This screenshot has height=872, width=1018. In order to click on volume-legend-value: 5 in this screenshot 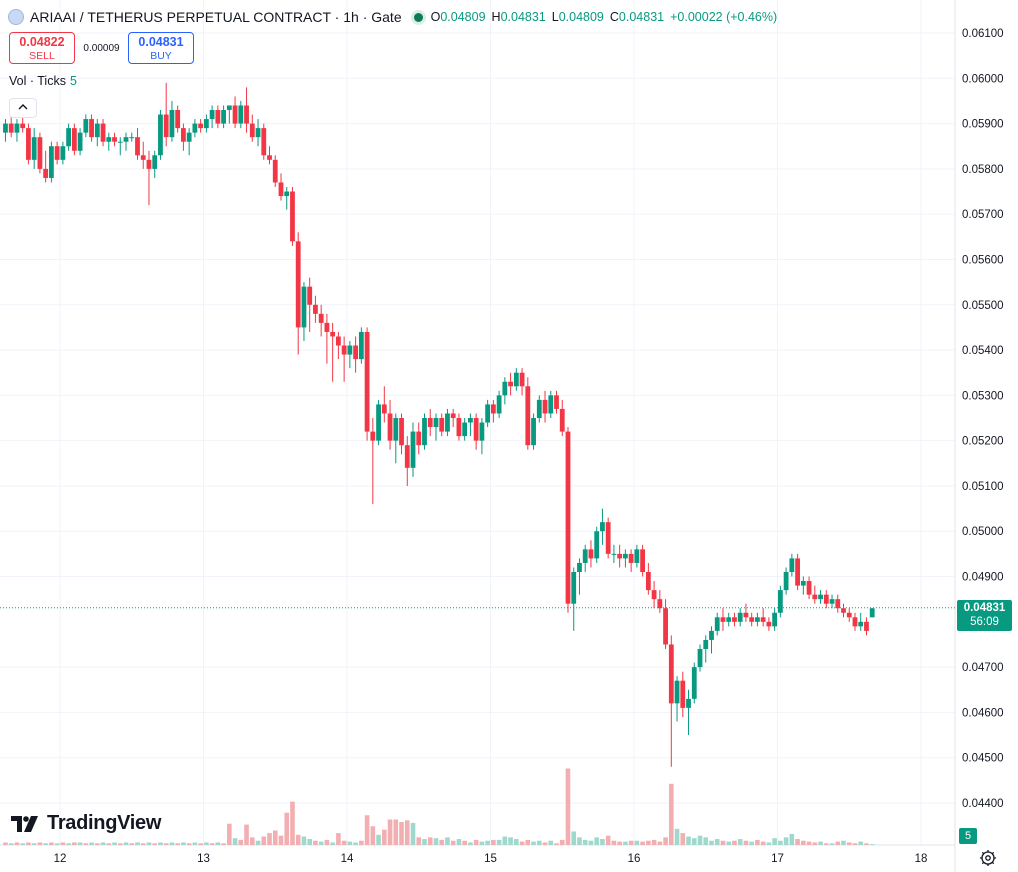, I will do `click(73, 81)`.